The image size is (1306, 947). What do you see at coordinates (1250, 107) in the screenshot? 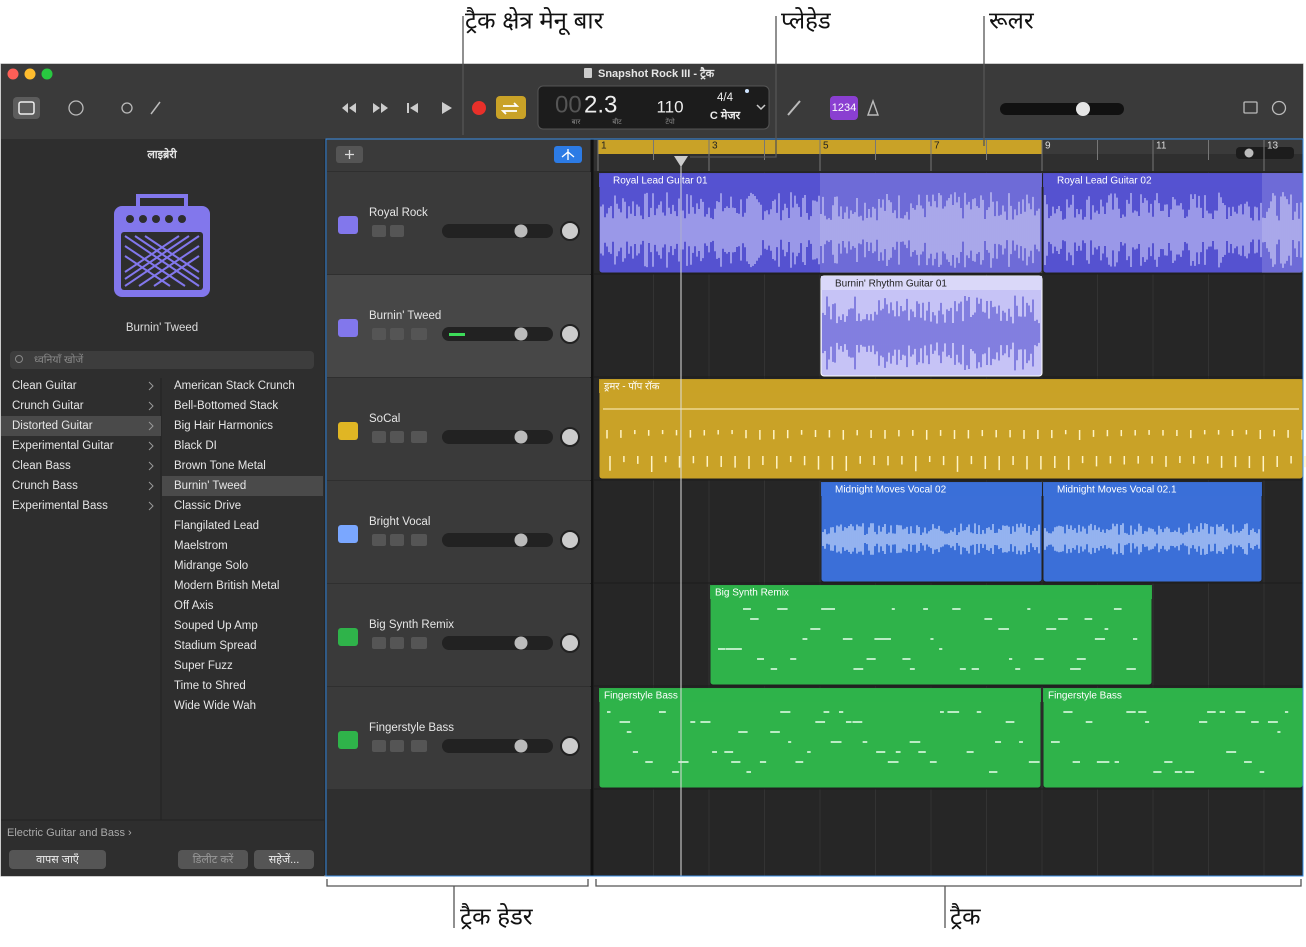
I see `notepad-button` at bounding box center [1250, 107].